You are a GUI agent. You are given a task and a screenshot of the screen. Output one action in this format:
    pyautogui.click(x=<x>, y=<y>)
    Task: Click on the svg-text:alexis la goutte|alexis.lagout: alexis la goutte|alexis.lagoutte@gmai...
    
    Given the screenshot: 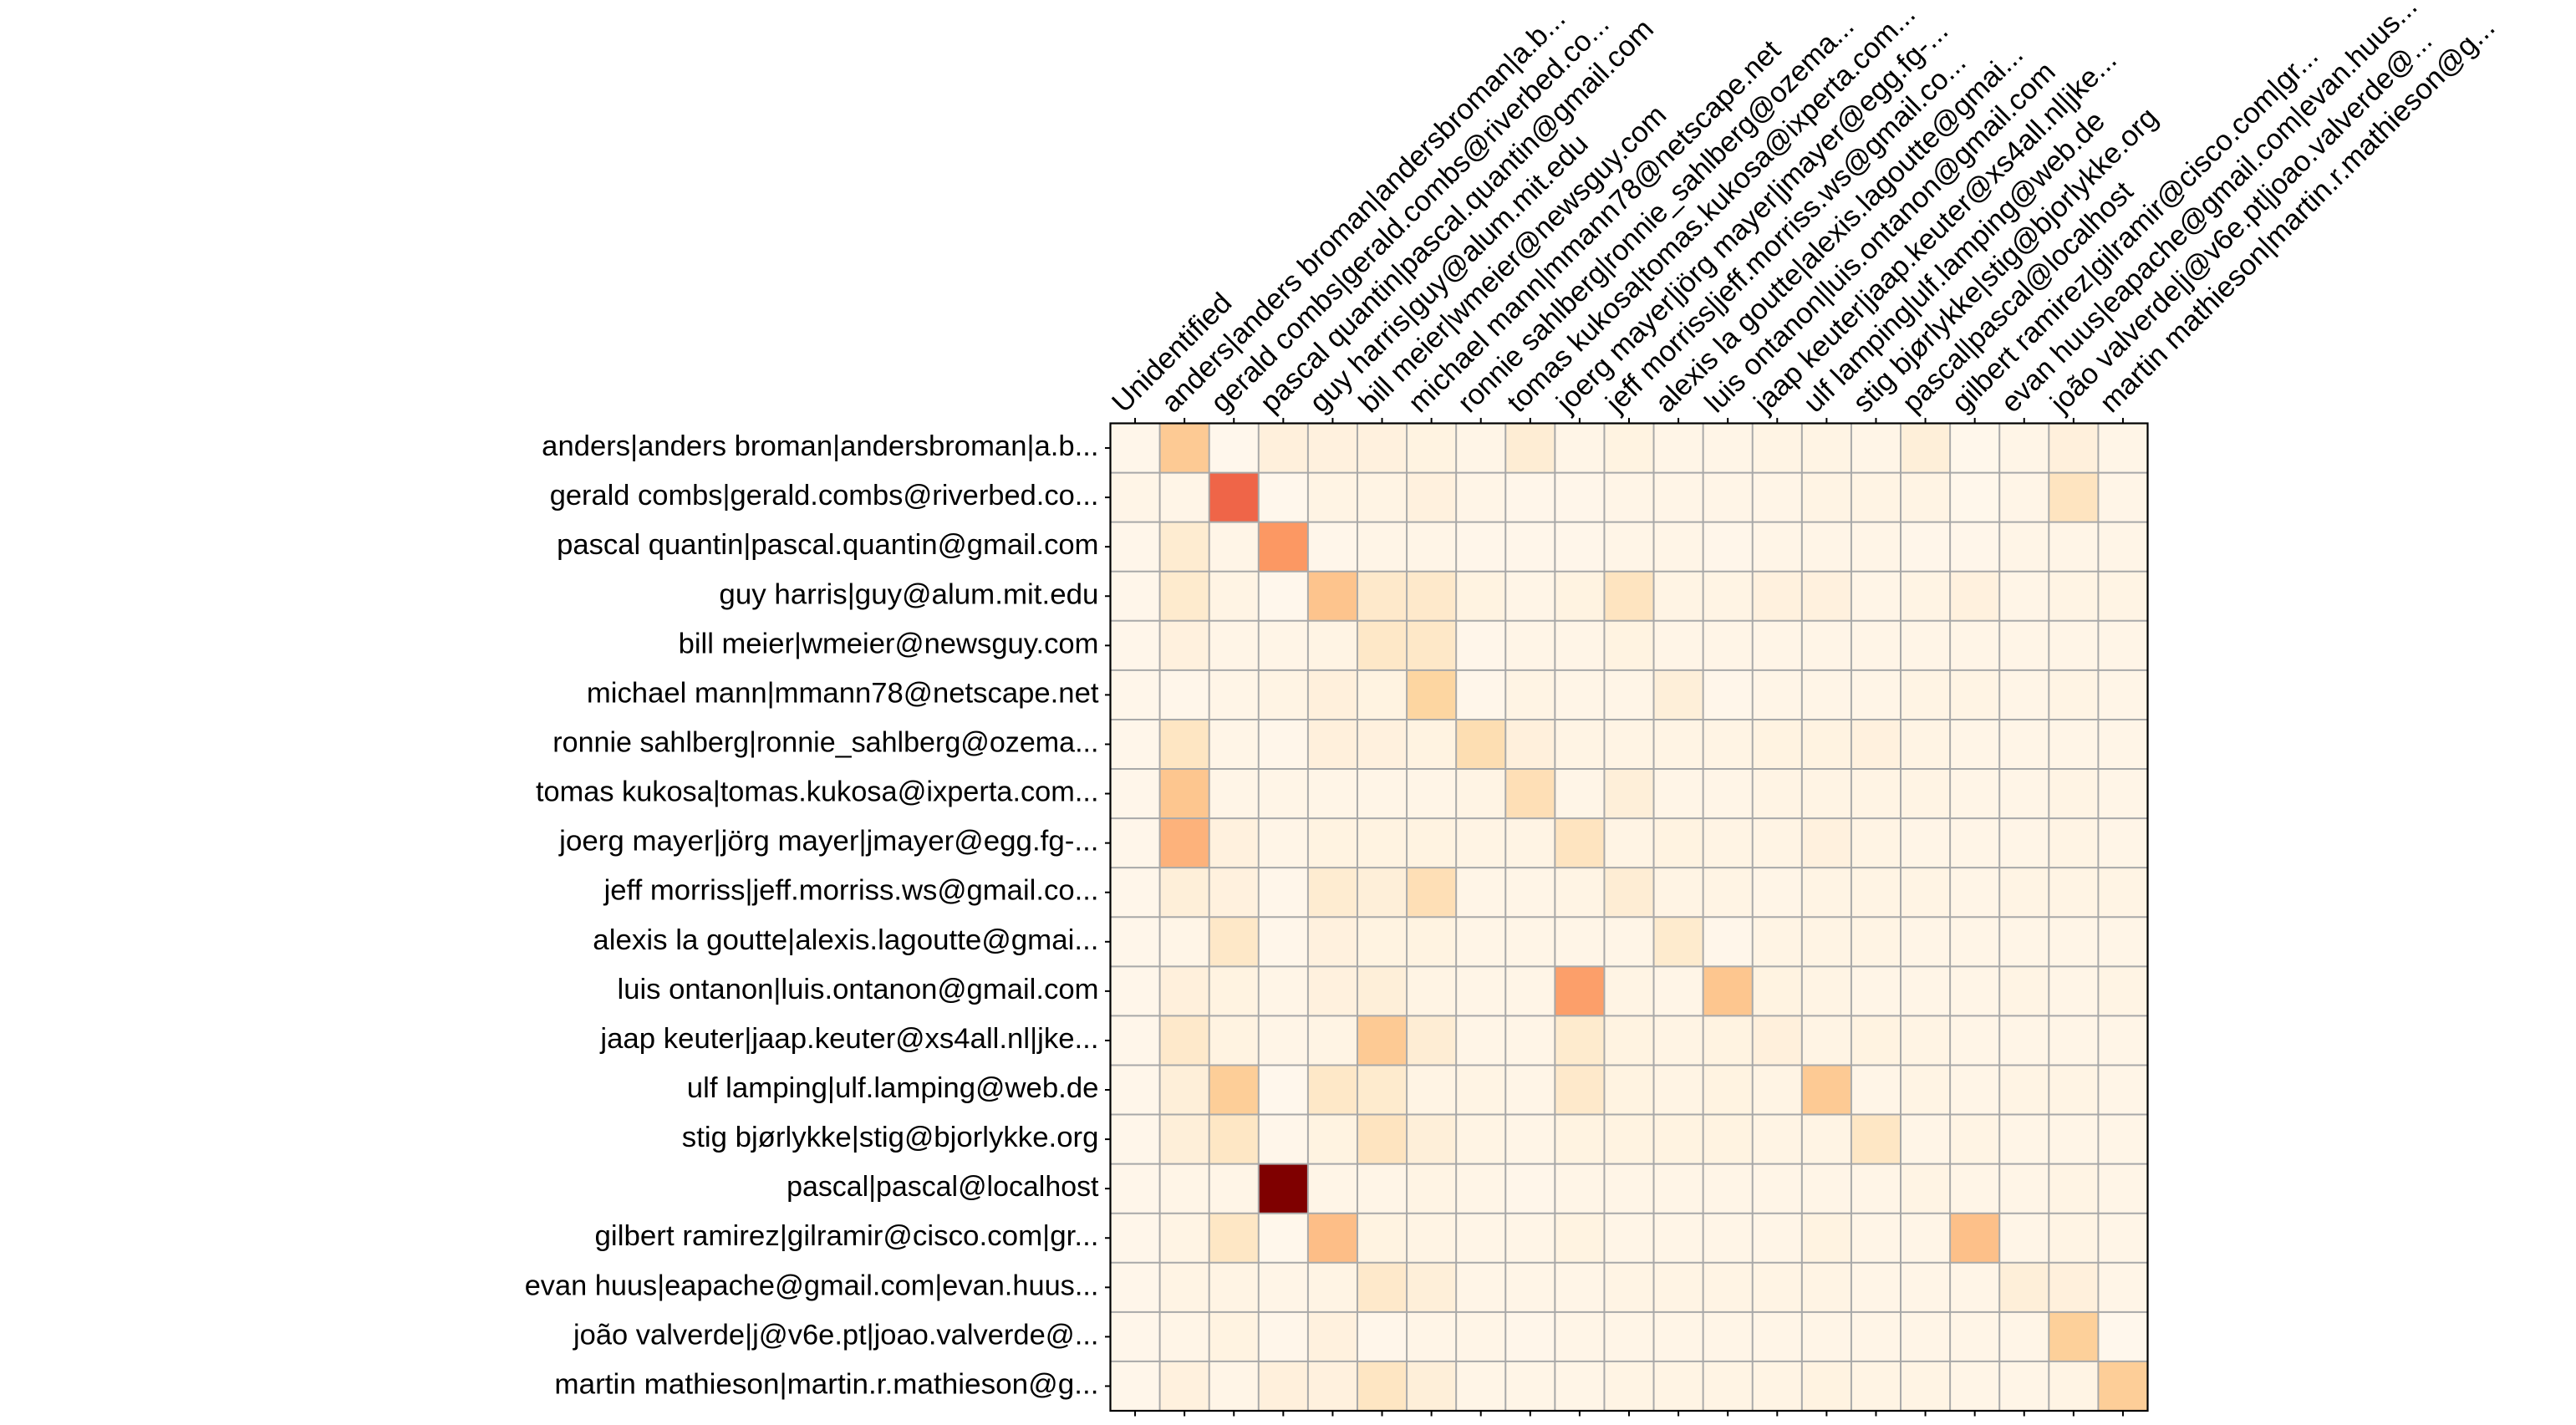 What is the action you would take?
    pyautogui.click(x=845, y=940)
    